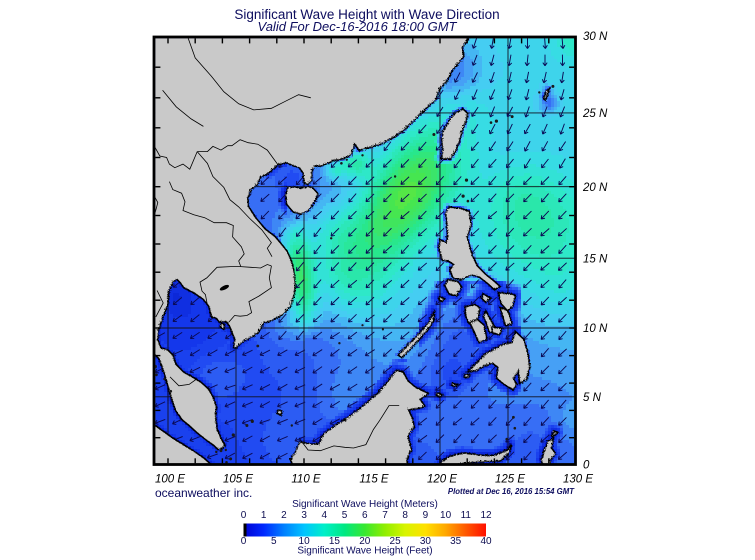  I want to click on svg-text: 30, so click(426, 541).